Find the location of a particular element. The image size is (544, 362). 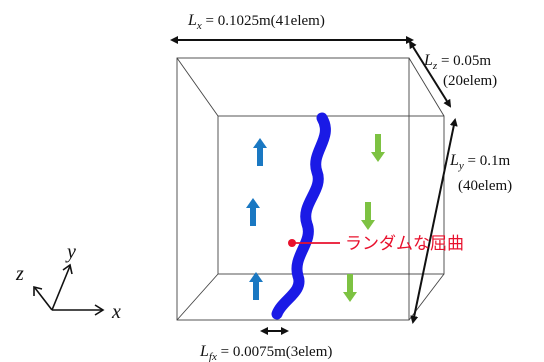

z-axis-label: z is located at coordinates (19, 274).